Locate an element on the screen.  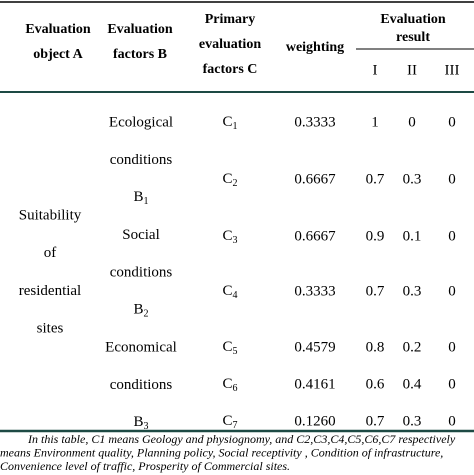
header-level: I is located at coordinates (375, 70).